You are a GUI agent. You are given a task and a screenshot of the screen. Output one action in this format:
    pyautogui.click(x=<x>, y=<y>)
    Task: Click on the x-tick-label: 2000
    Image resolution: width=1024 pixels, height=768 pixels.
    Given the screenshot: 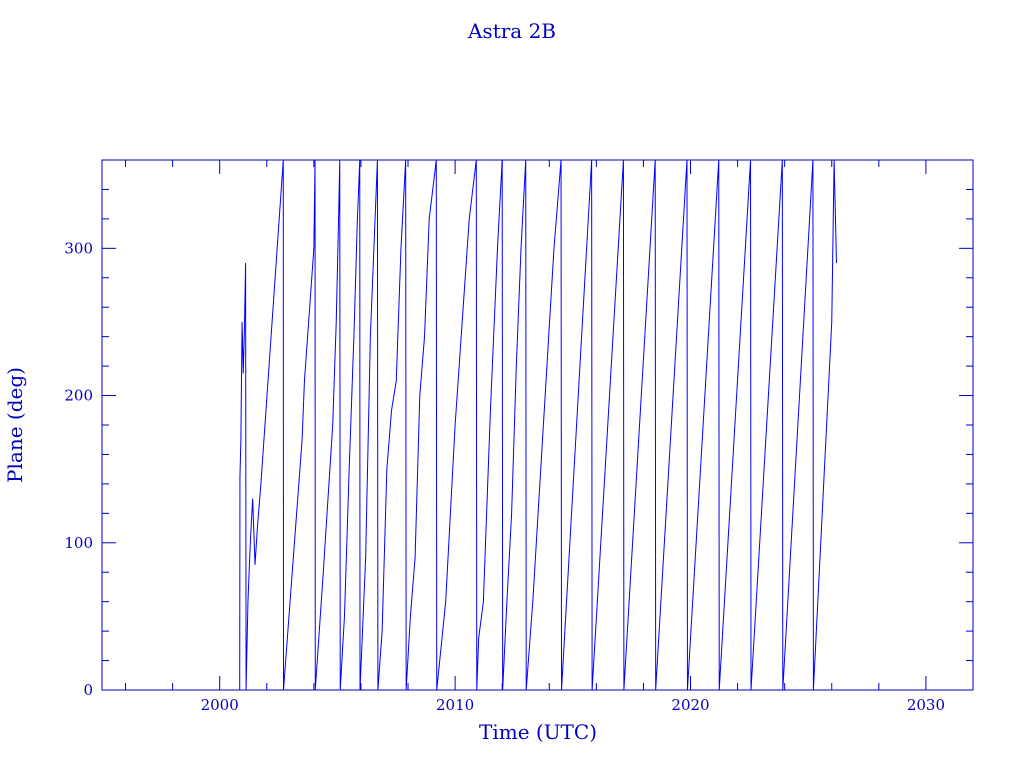 What is the action you would take?
    pyautogui.click(x=220, y=705)
    